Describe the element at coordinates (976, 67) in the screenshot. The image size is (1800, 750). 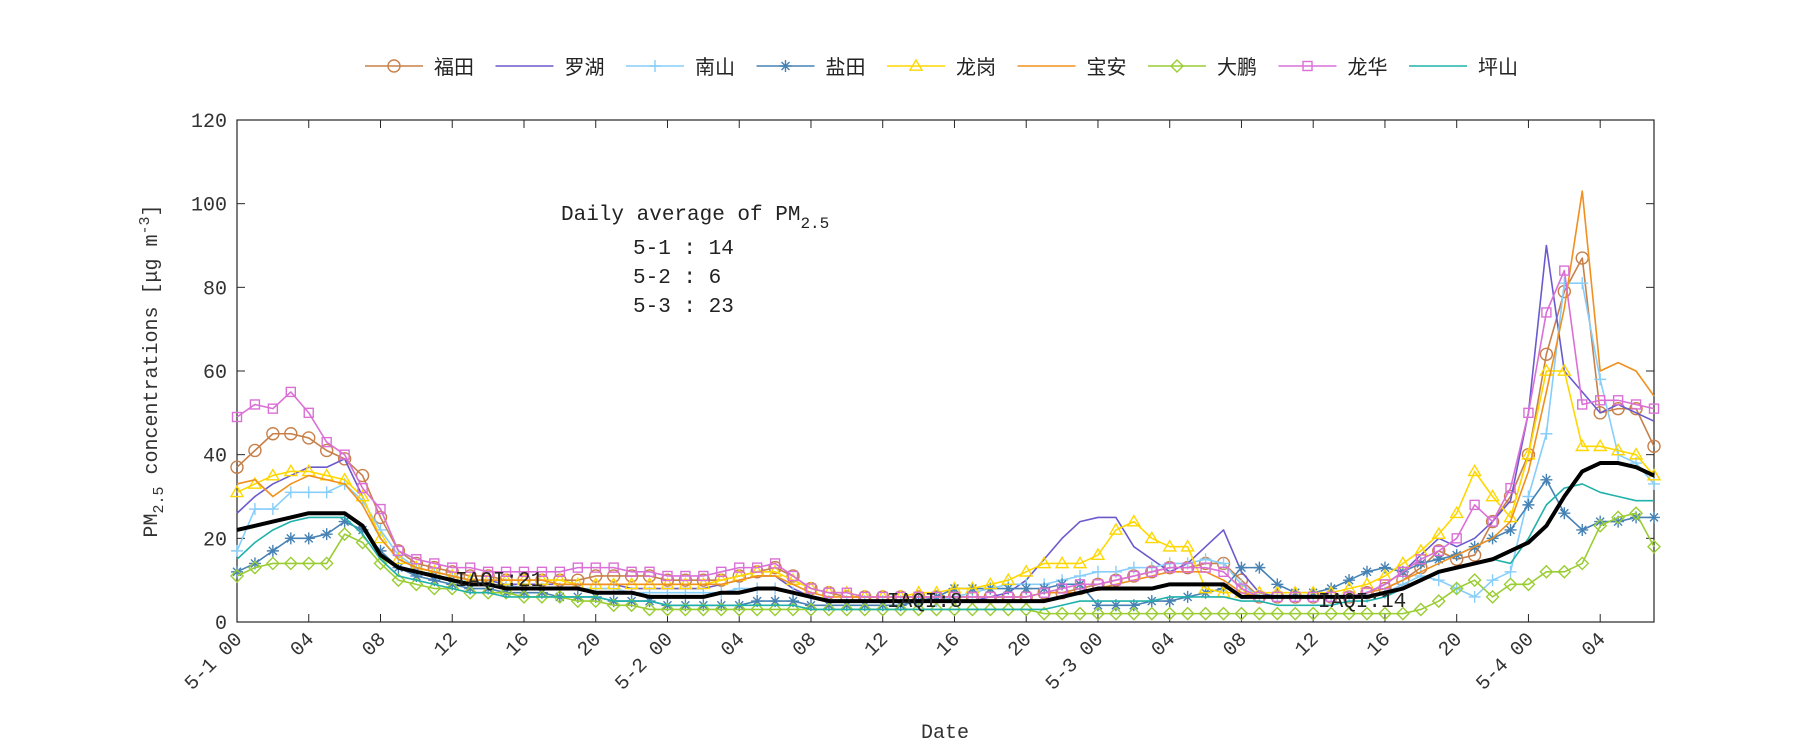
I see `legend-label: 龙岗` at that location.